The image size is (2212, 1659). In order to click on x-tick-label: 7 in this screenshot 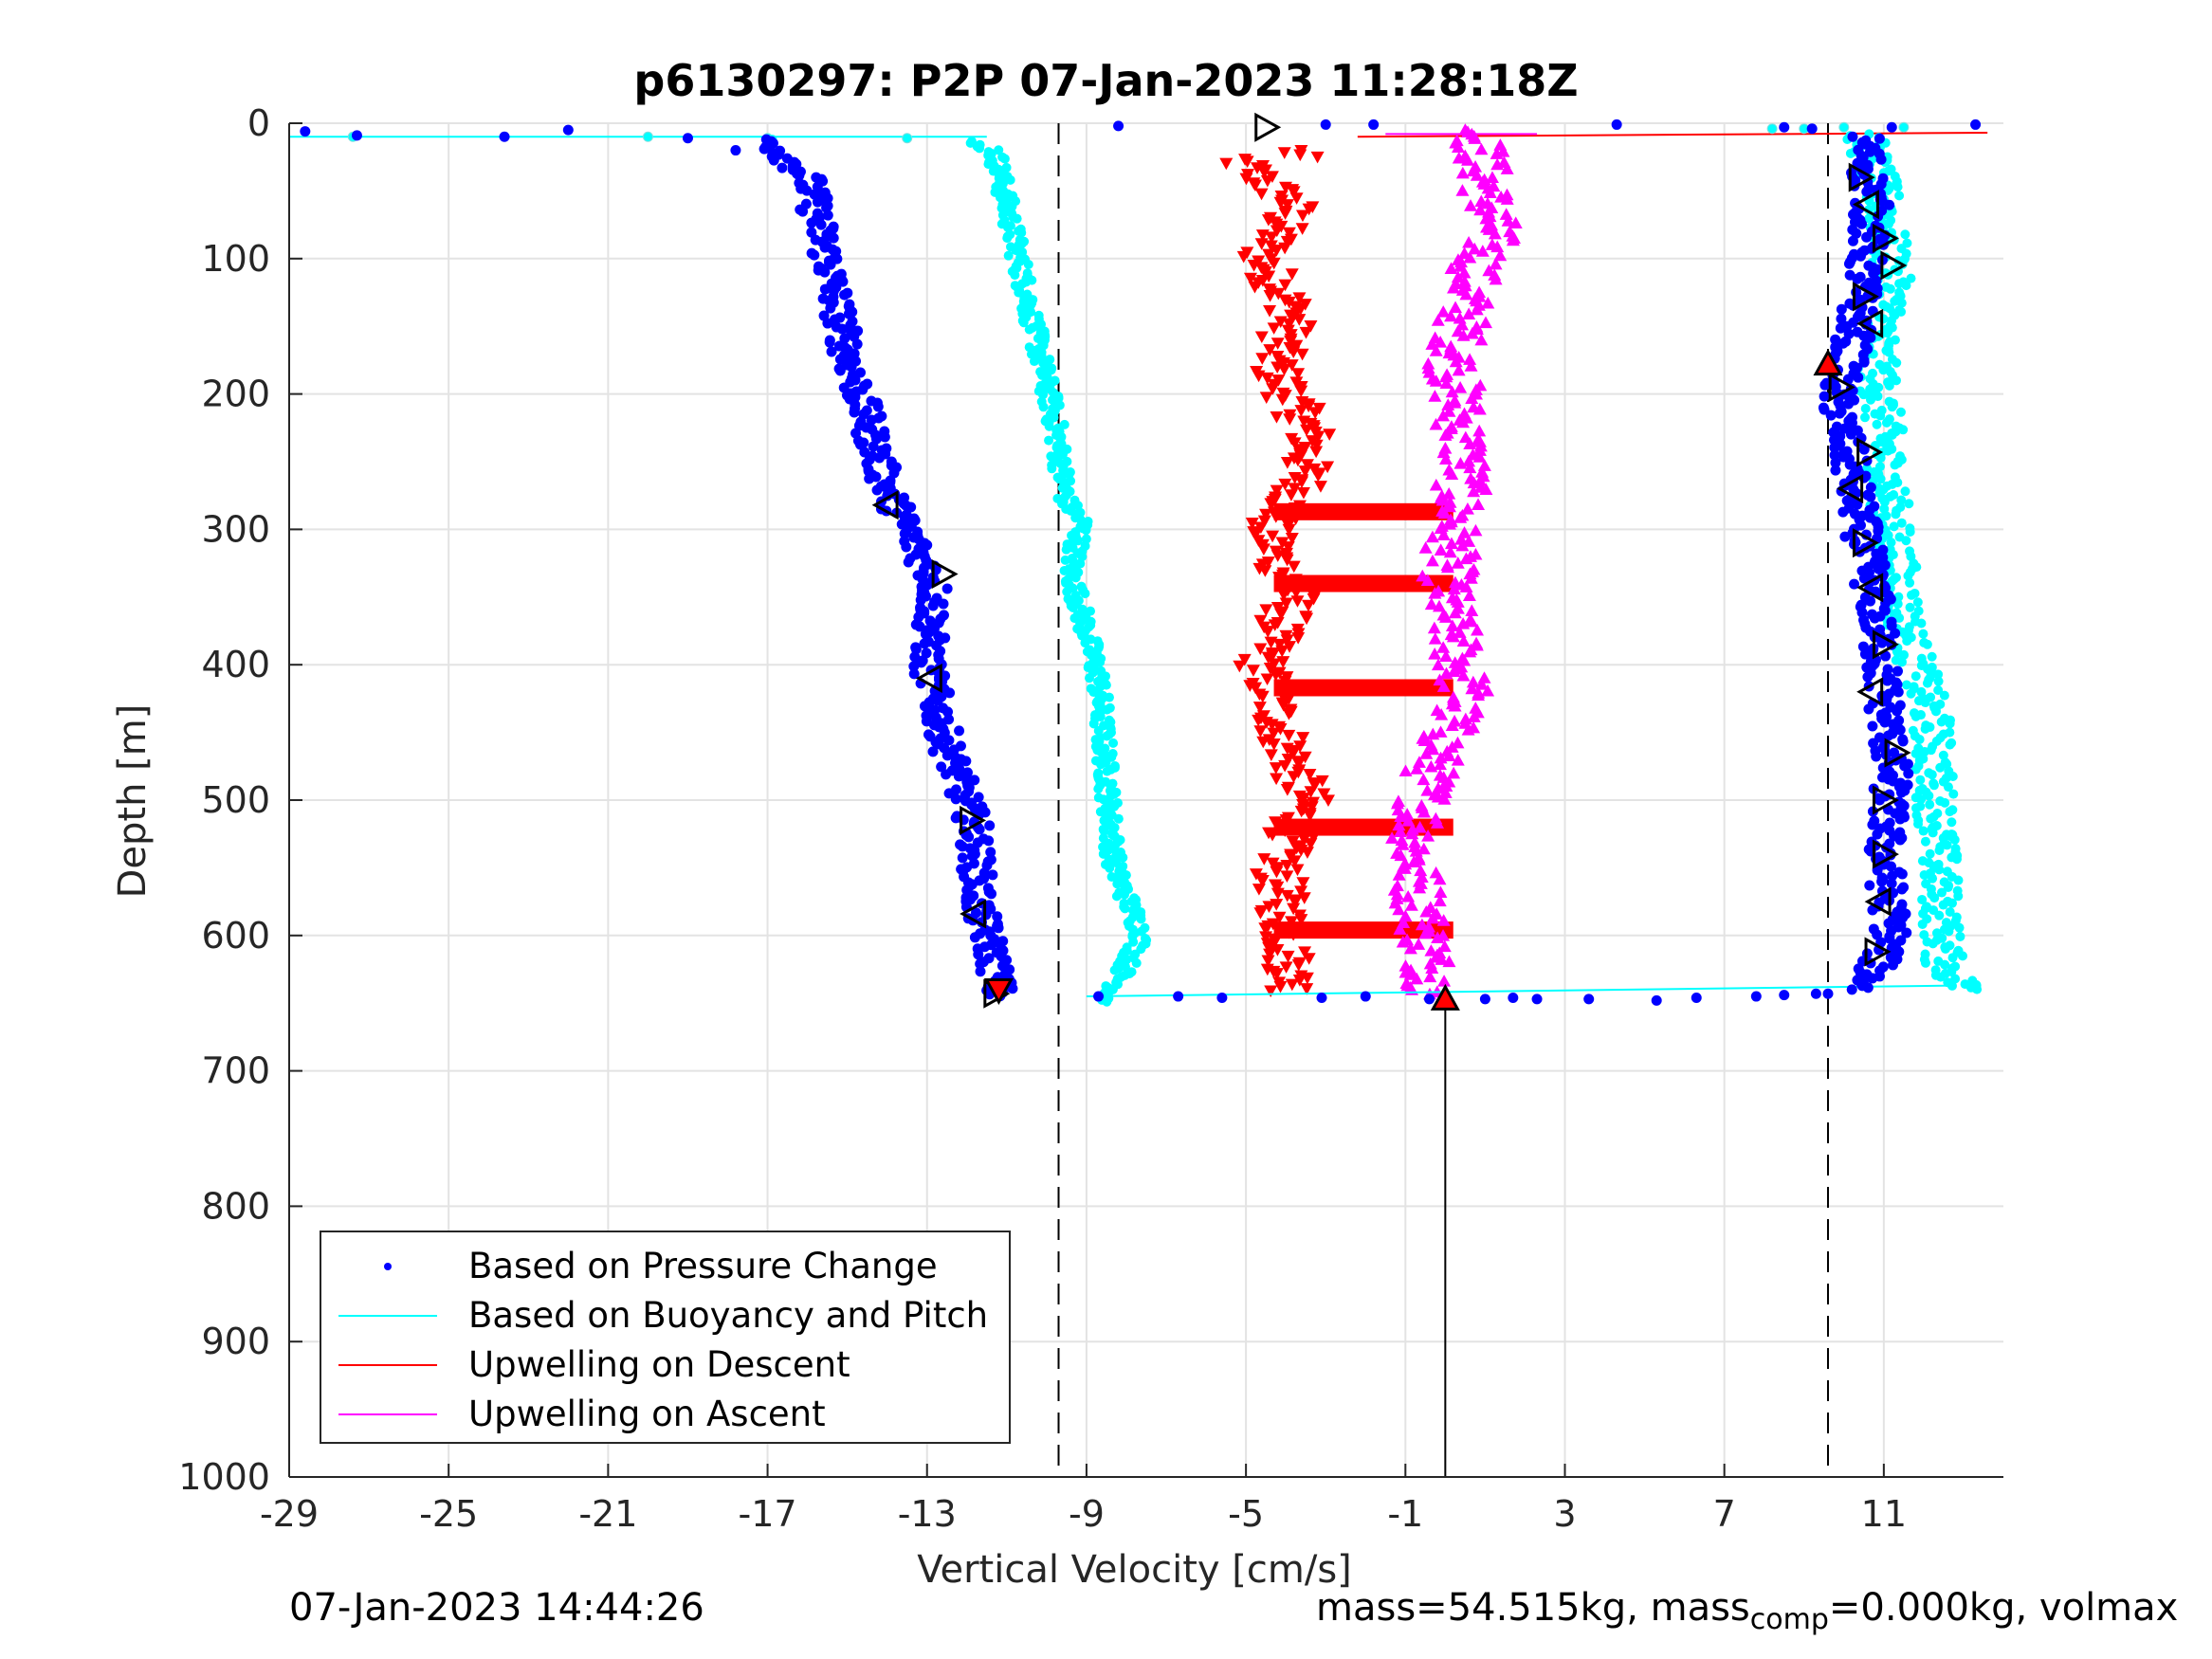, I will do `click(1724, 1514)`.